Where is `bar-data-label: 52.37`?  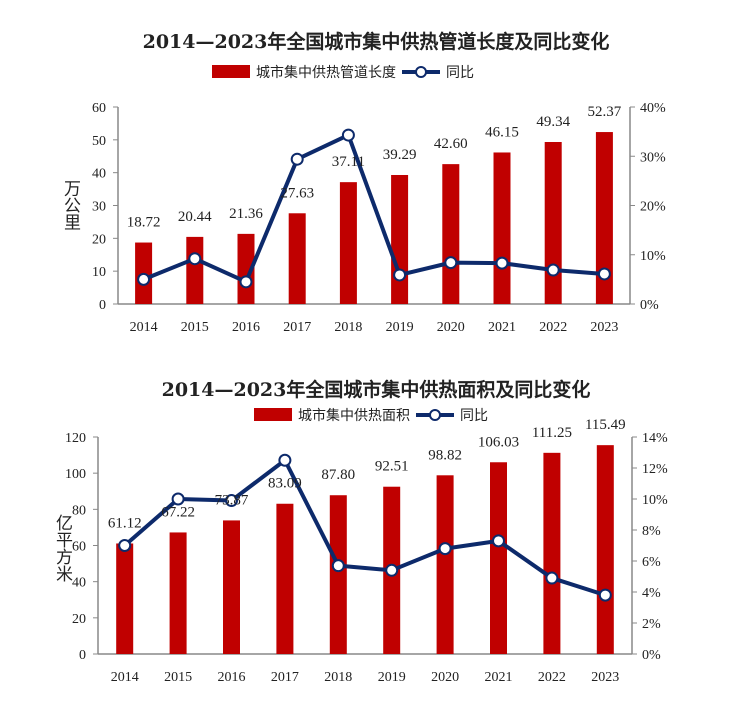 bar-data-label: 52.37 is located at coordinates (605, 112).